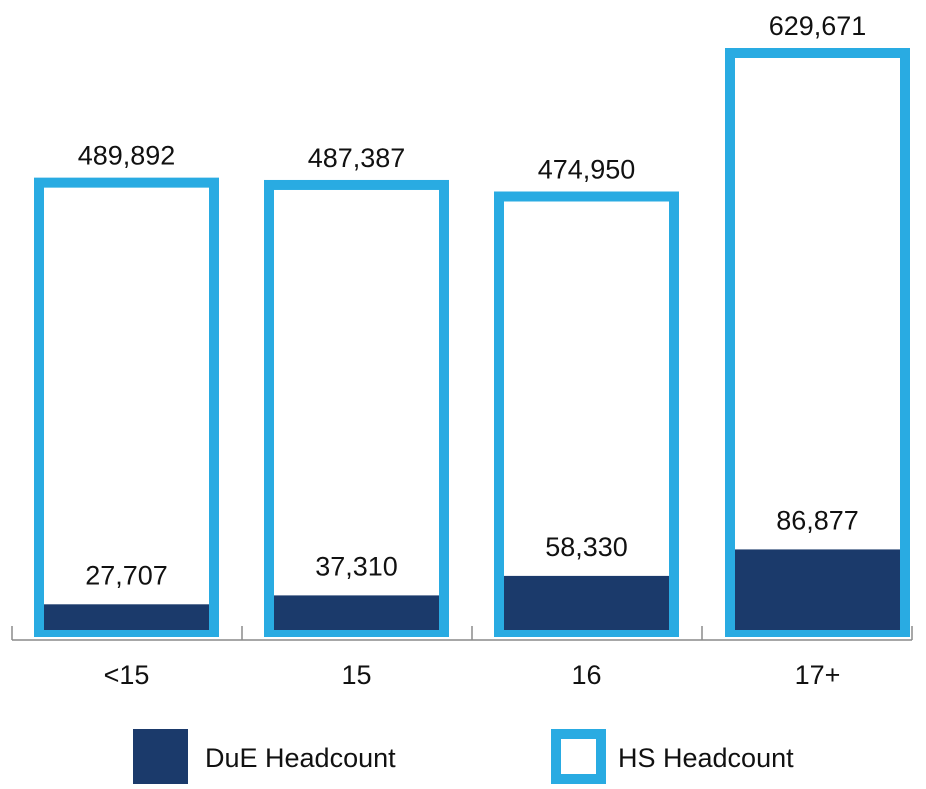 The image size is (926, 789). I want to click on hs-headcount-value-label: 474,950, so click(587, 169).